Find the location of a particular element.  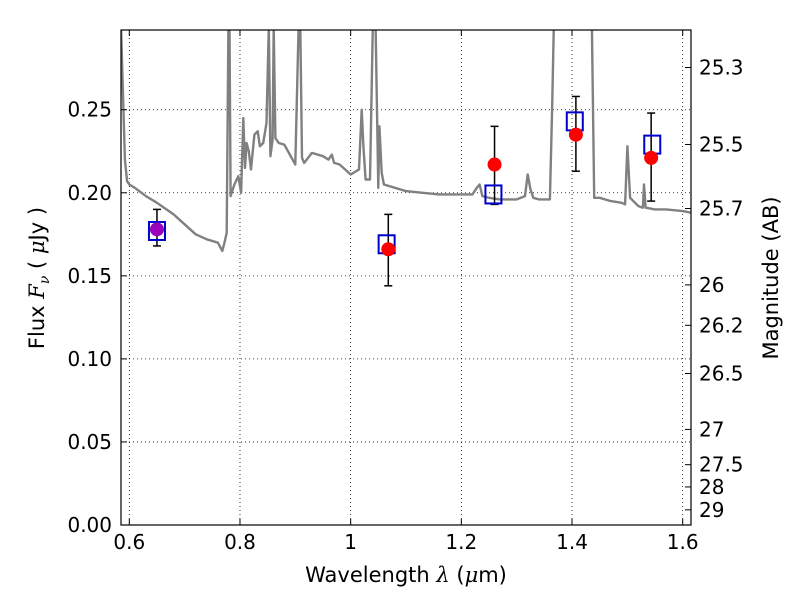

magnitude-tick-label: 28 is located at coordinates (711, 487).